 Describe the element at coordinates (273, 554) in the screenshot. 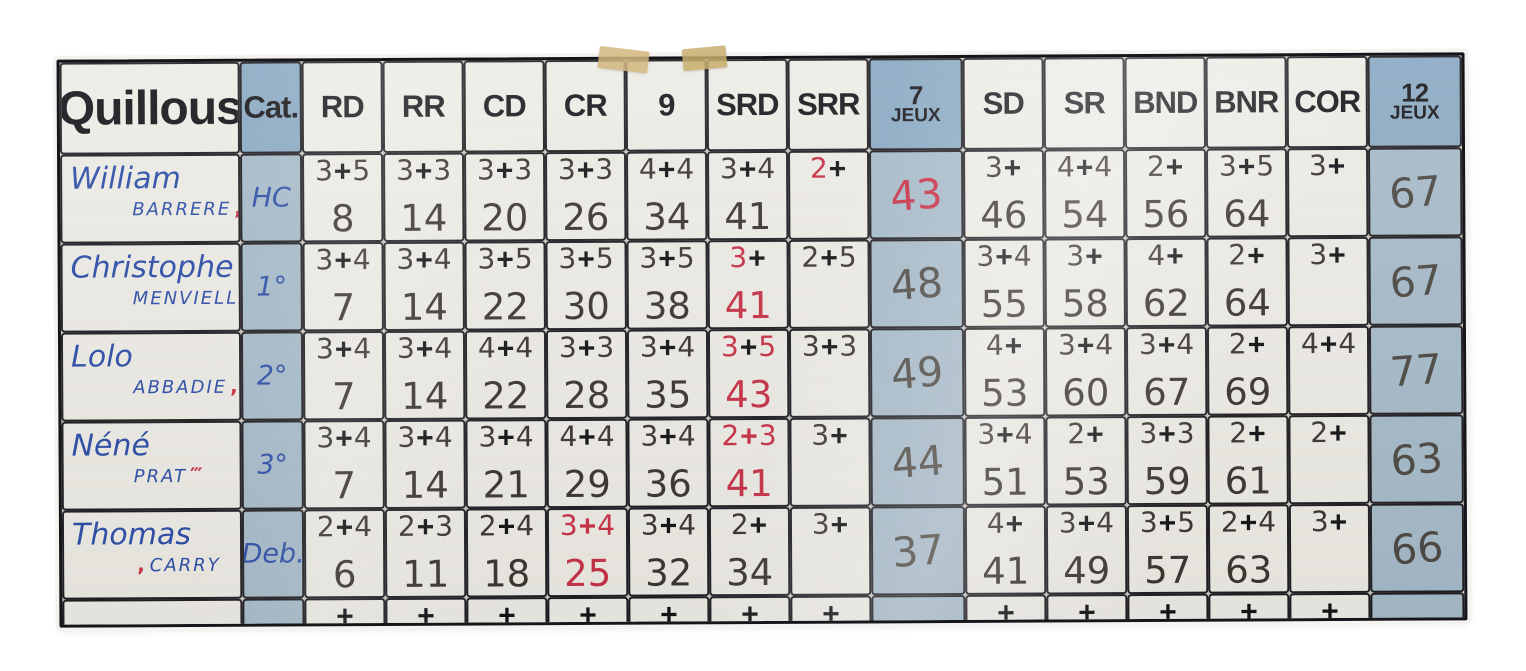

I see `player-category: Deb.` at that location.